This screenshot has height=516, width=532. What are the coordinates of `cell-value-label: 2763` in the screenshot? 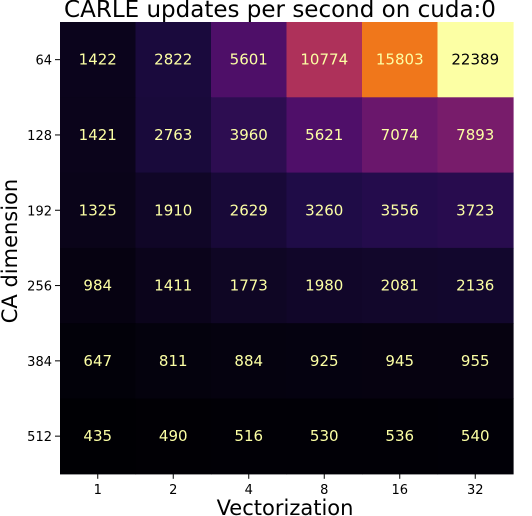 It's located at (173, 135).